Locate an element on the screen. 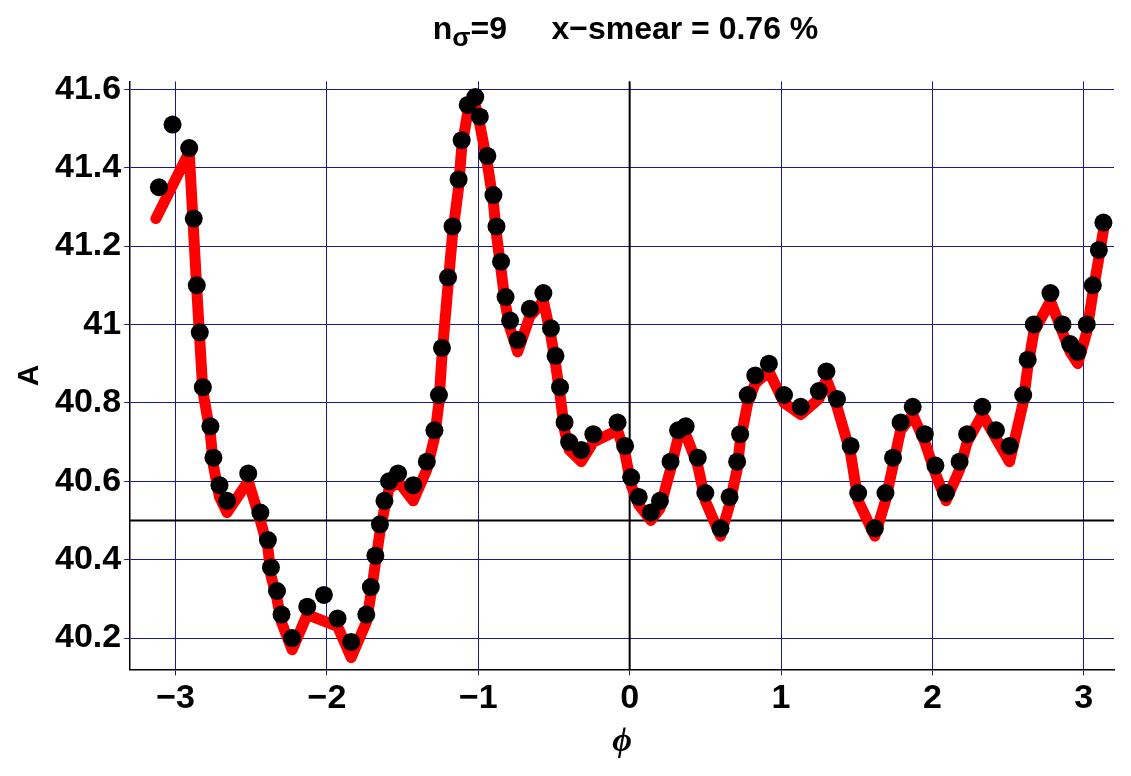  y-axis-title: A is located at coordinates (28, 375).